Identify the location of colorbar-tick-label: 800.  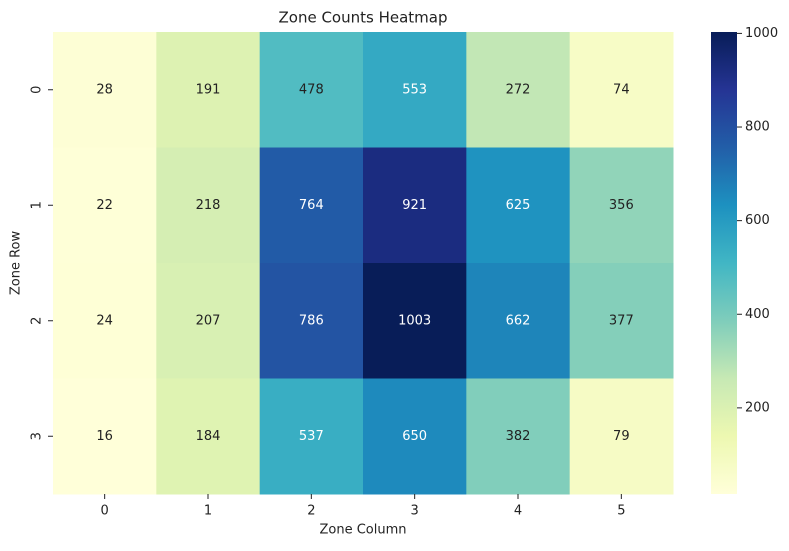
(757, 127).